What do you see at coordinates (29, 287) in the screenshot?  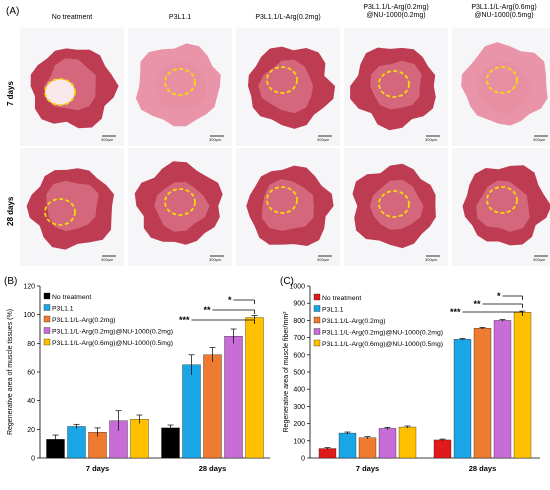 I see `y-tick-label: 120` at bounding box center [29, 287].